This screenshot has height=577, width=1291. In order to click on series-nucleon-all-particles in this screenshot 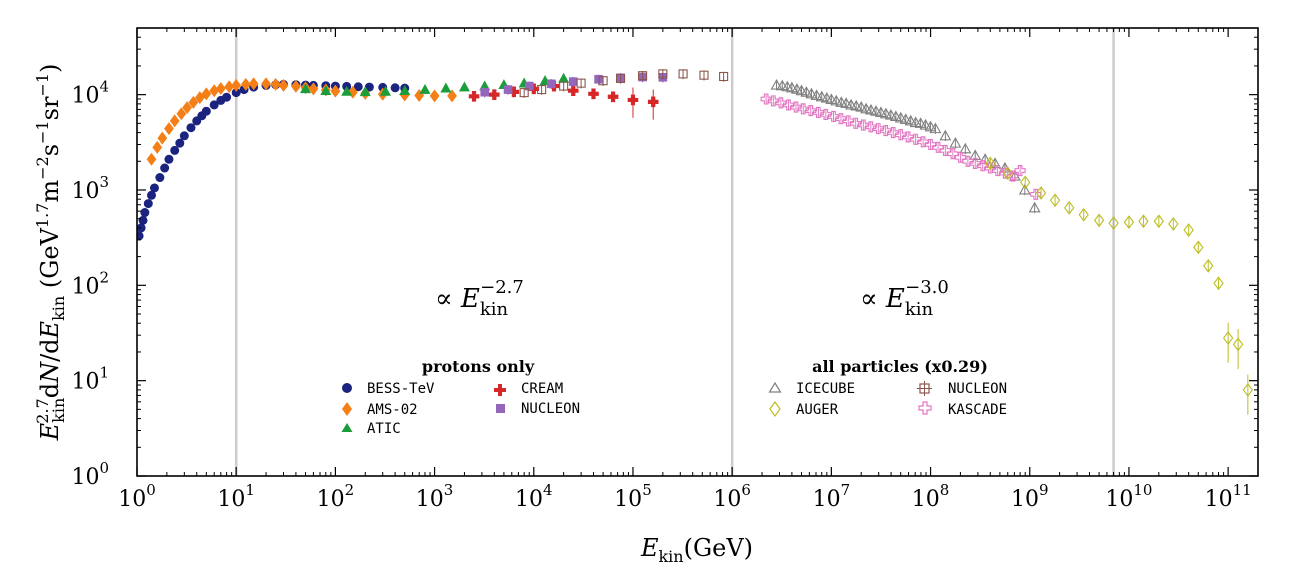, I will do `click(624, 83)`.